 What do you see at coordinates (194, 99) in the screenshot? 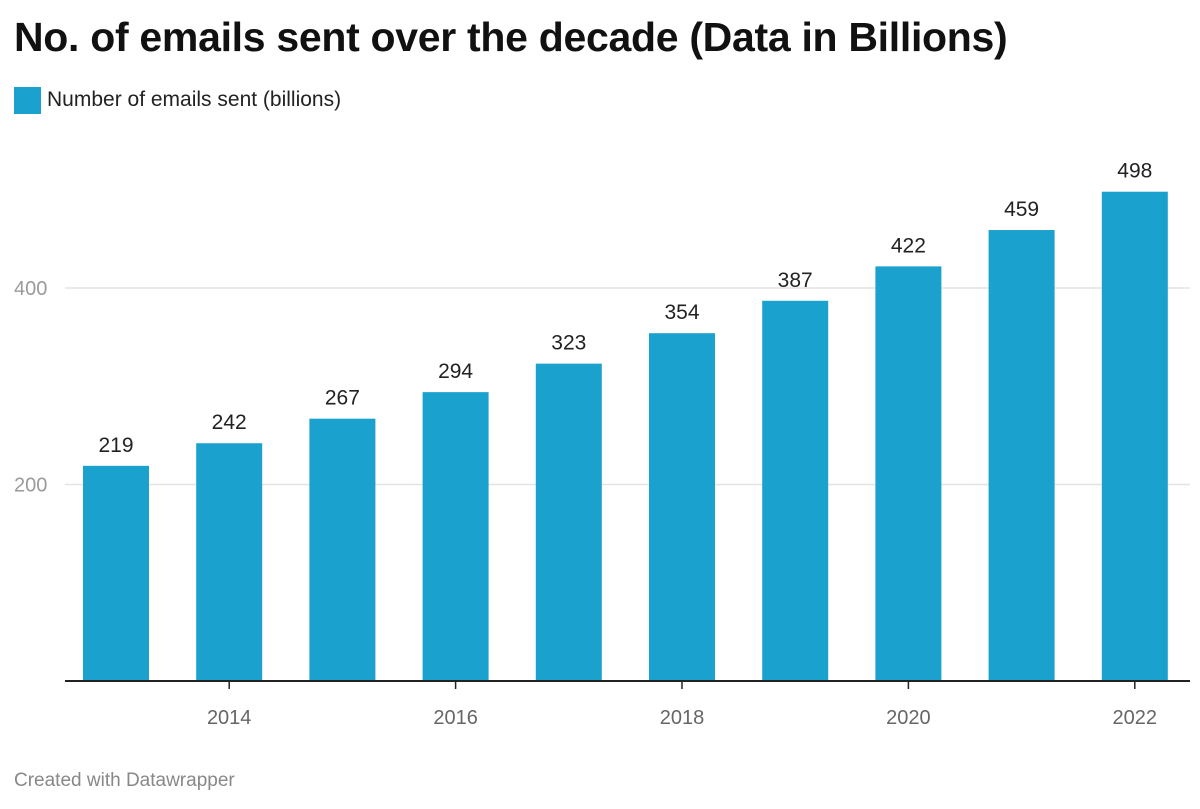
I see `legend-label: Number of emails sent (billions)` at bounding box center [194, 99].